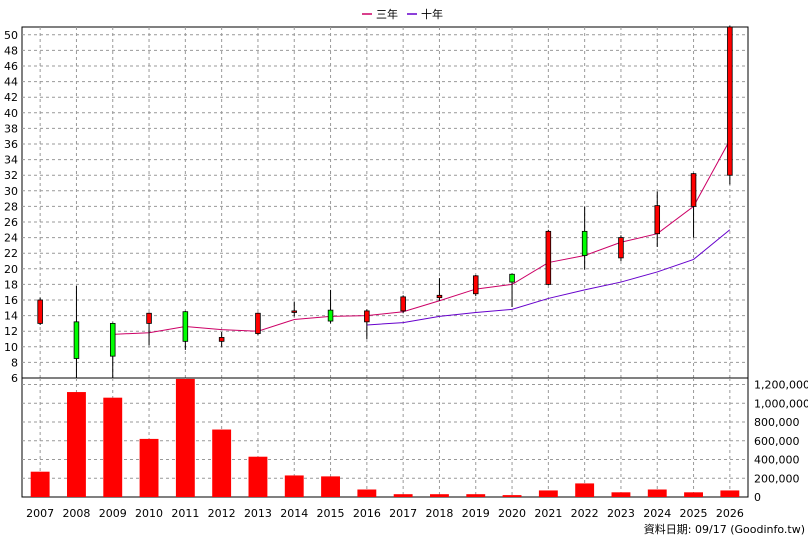 The height and width of the screenshot is (544, 808). Describe the element at coordinates (258, 513) in the screenshot. I see `x-tick-label: 2013` at that location.